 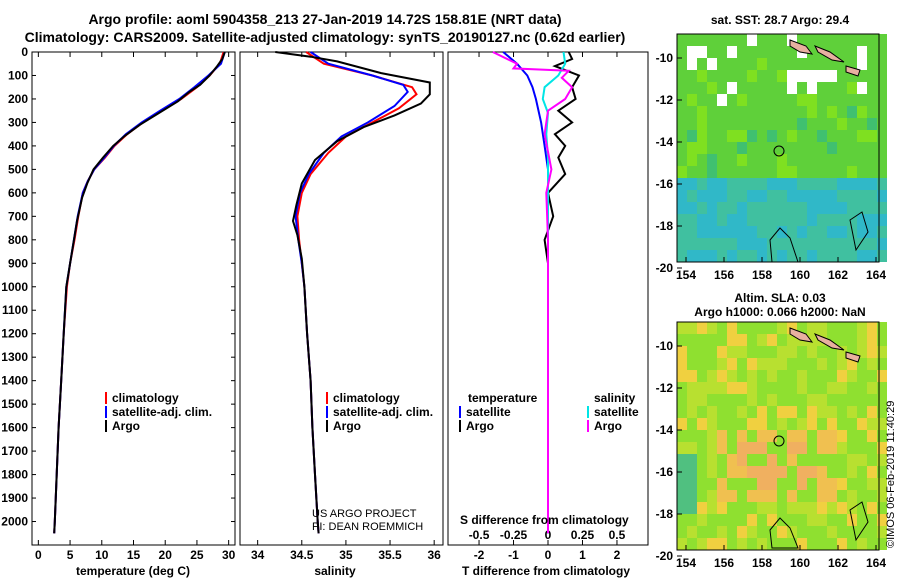 I want to click on s-tick-label: -0.5, so click(x=479, y=535).